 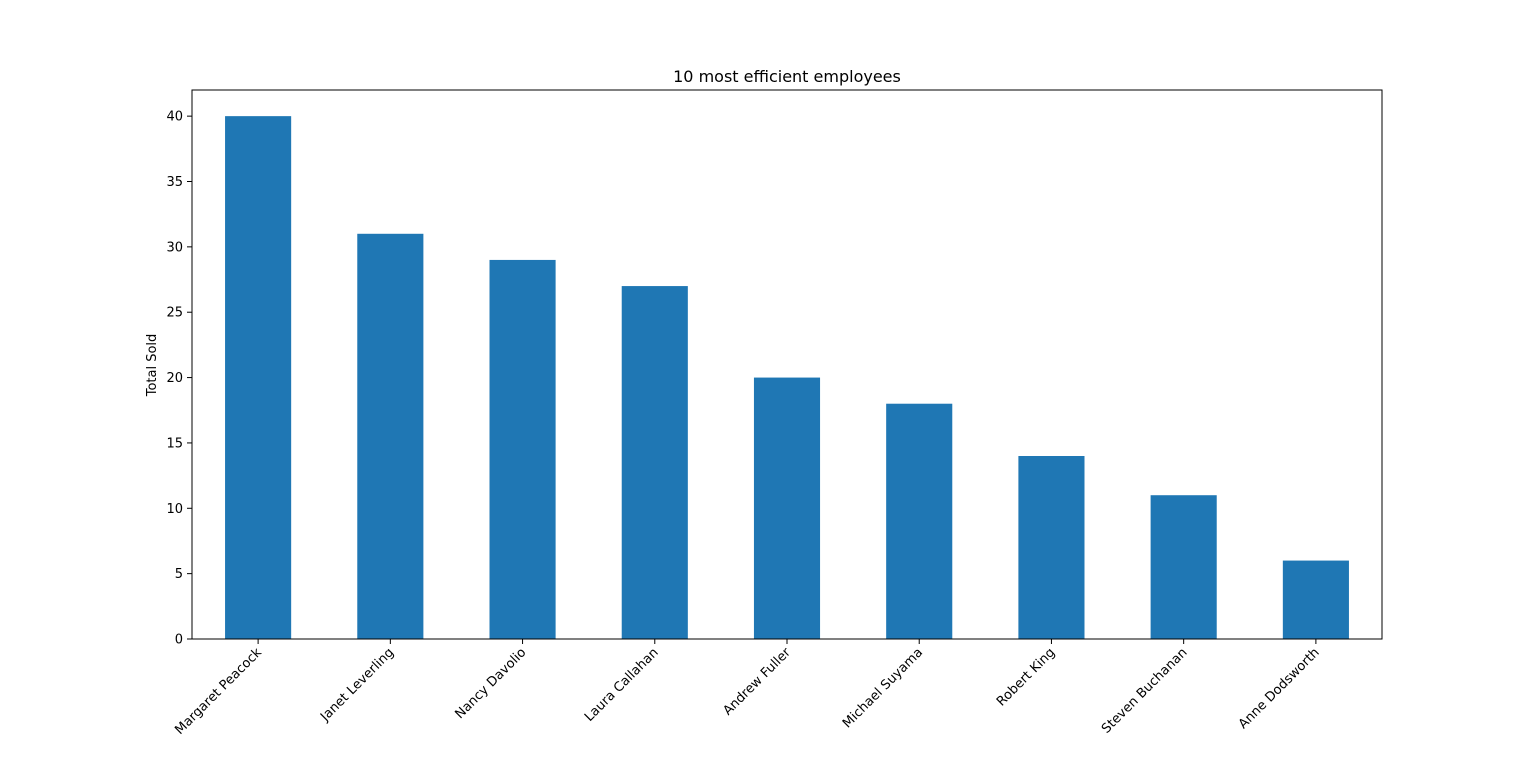 I want to click on chart-title: 10 most efficient employees, so click(x=787, y=76).